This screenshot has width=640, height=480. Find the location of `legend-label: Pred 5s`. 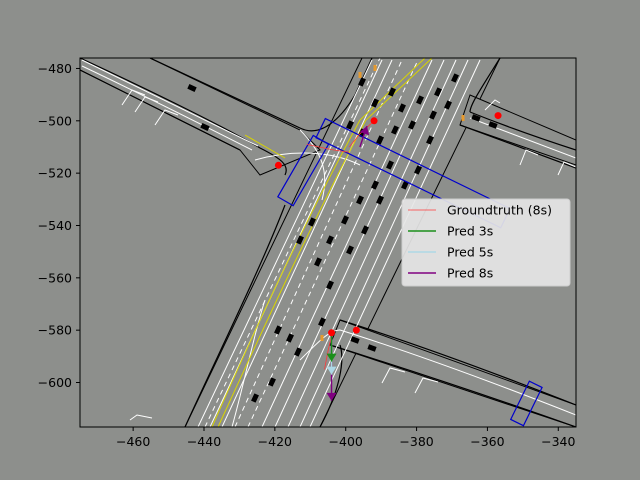

legend-label: Pred 5s is located at coordinates (470, 252).